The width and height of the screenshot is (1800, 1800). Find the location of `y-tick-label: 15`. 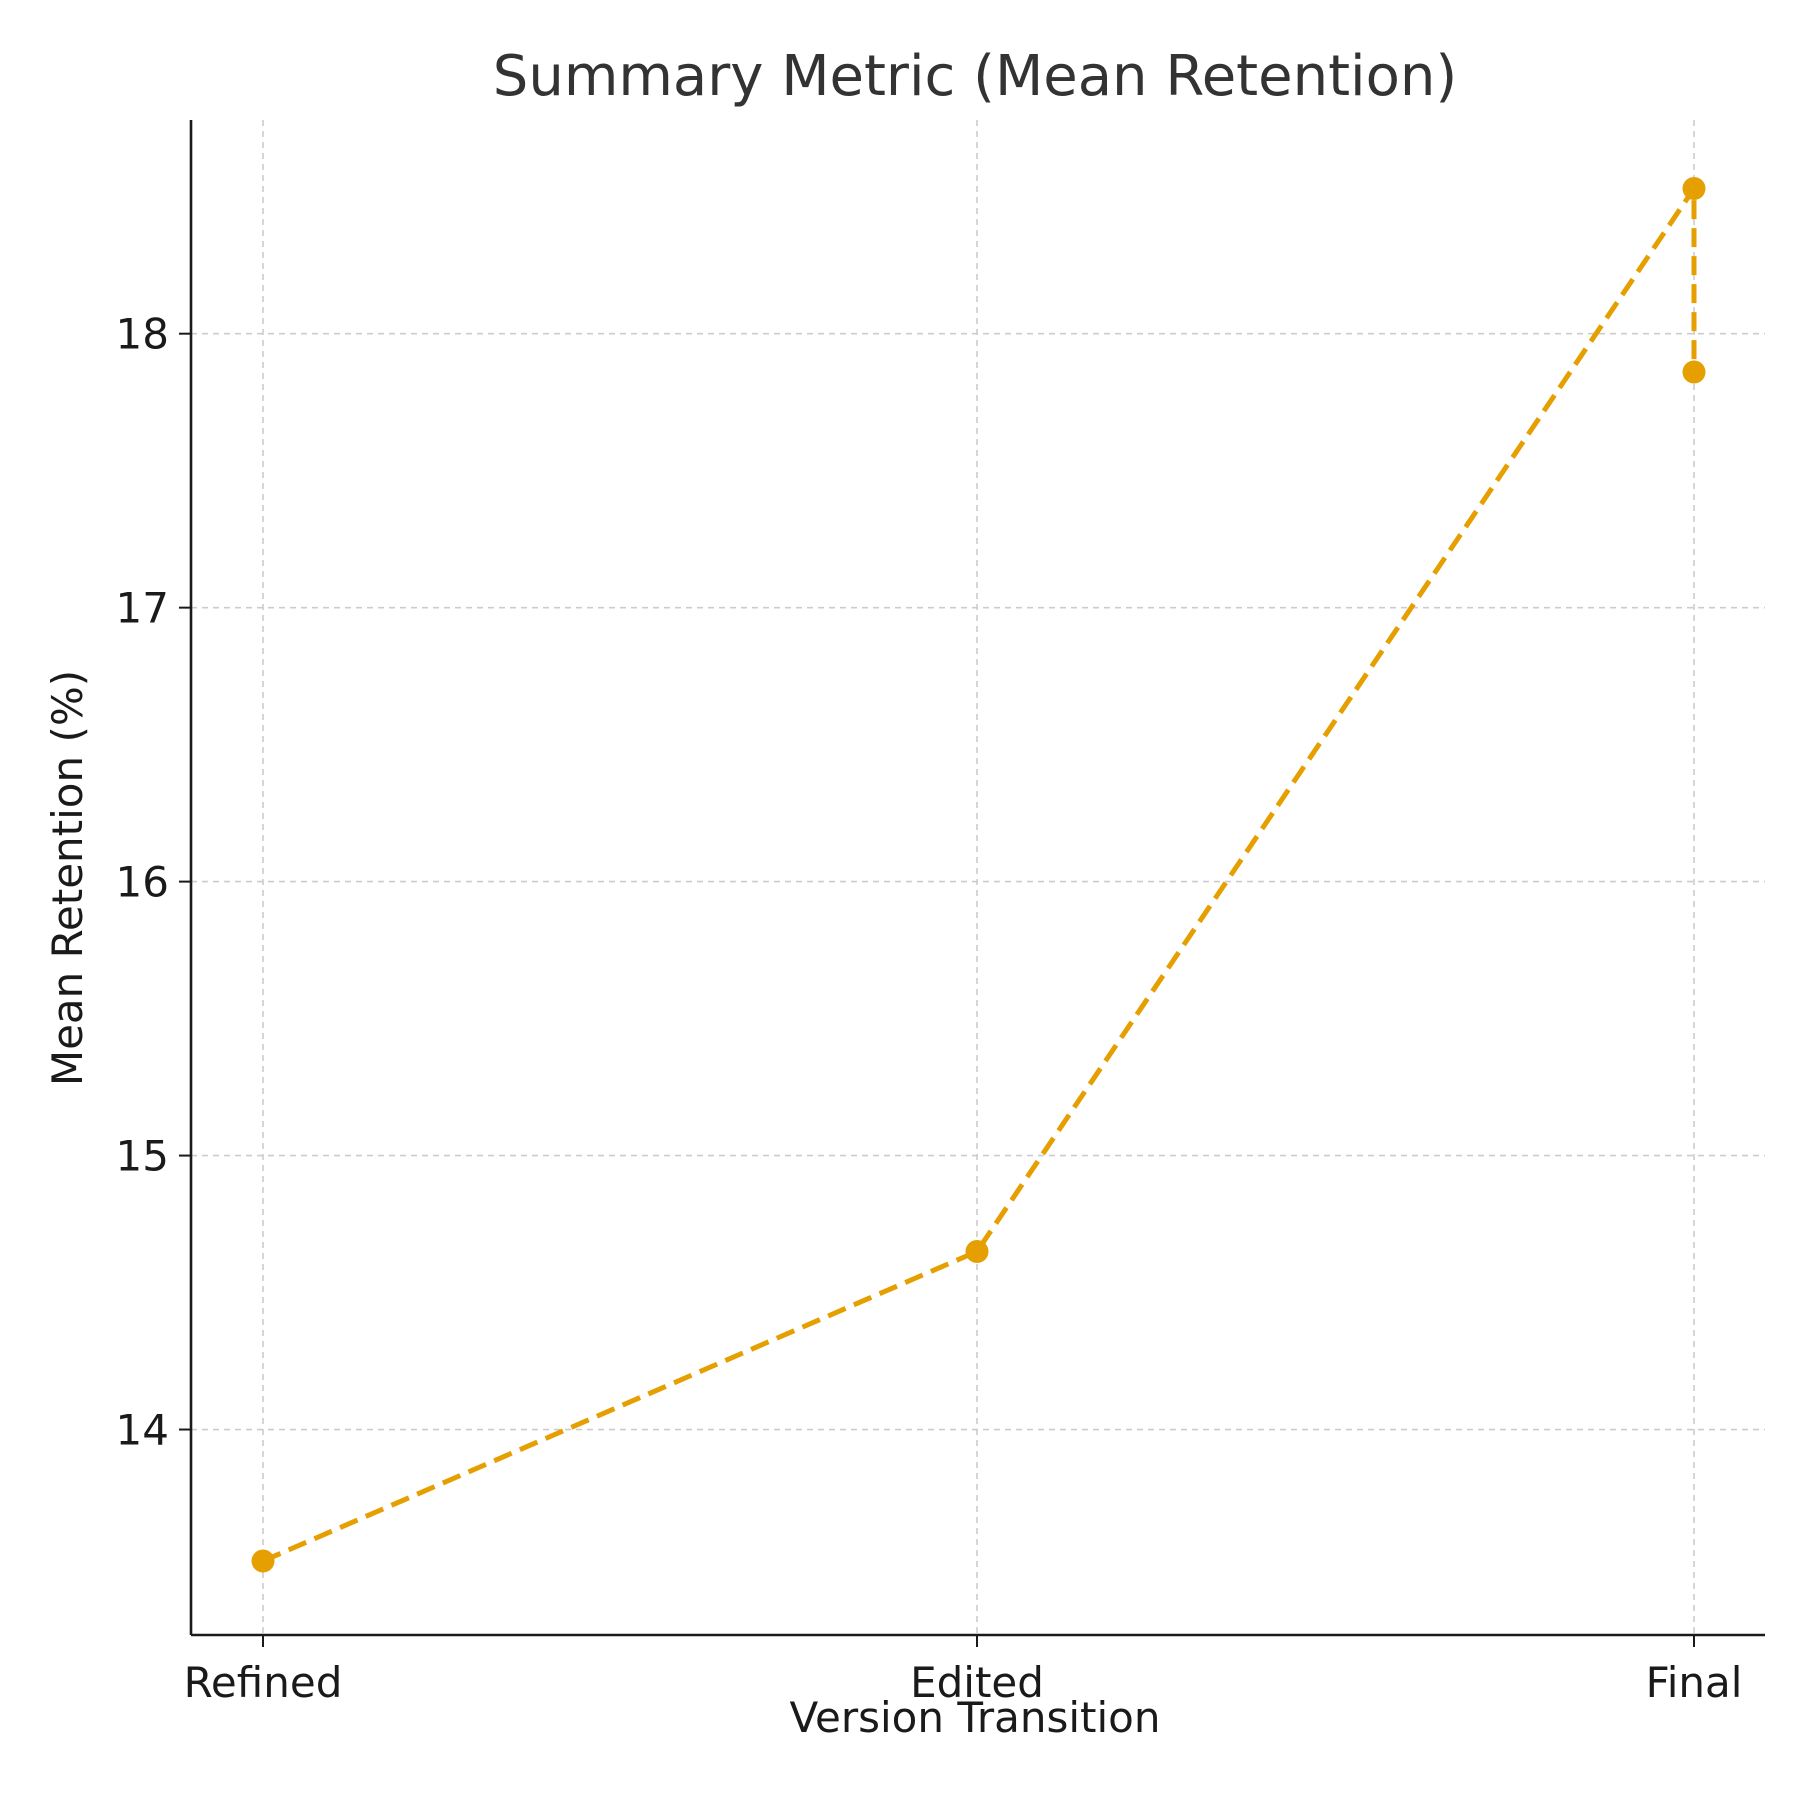

y-tick-label: 15 is located at coordinates (142, 1156).